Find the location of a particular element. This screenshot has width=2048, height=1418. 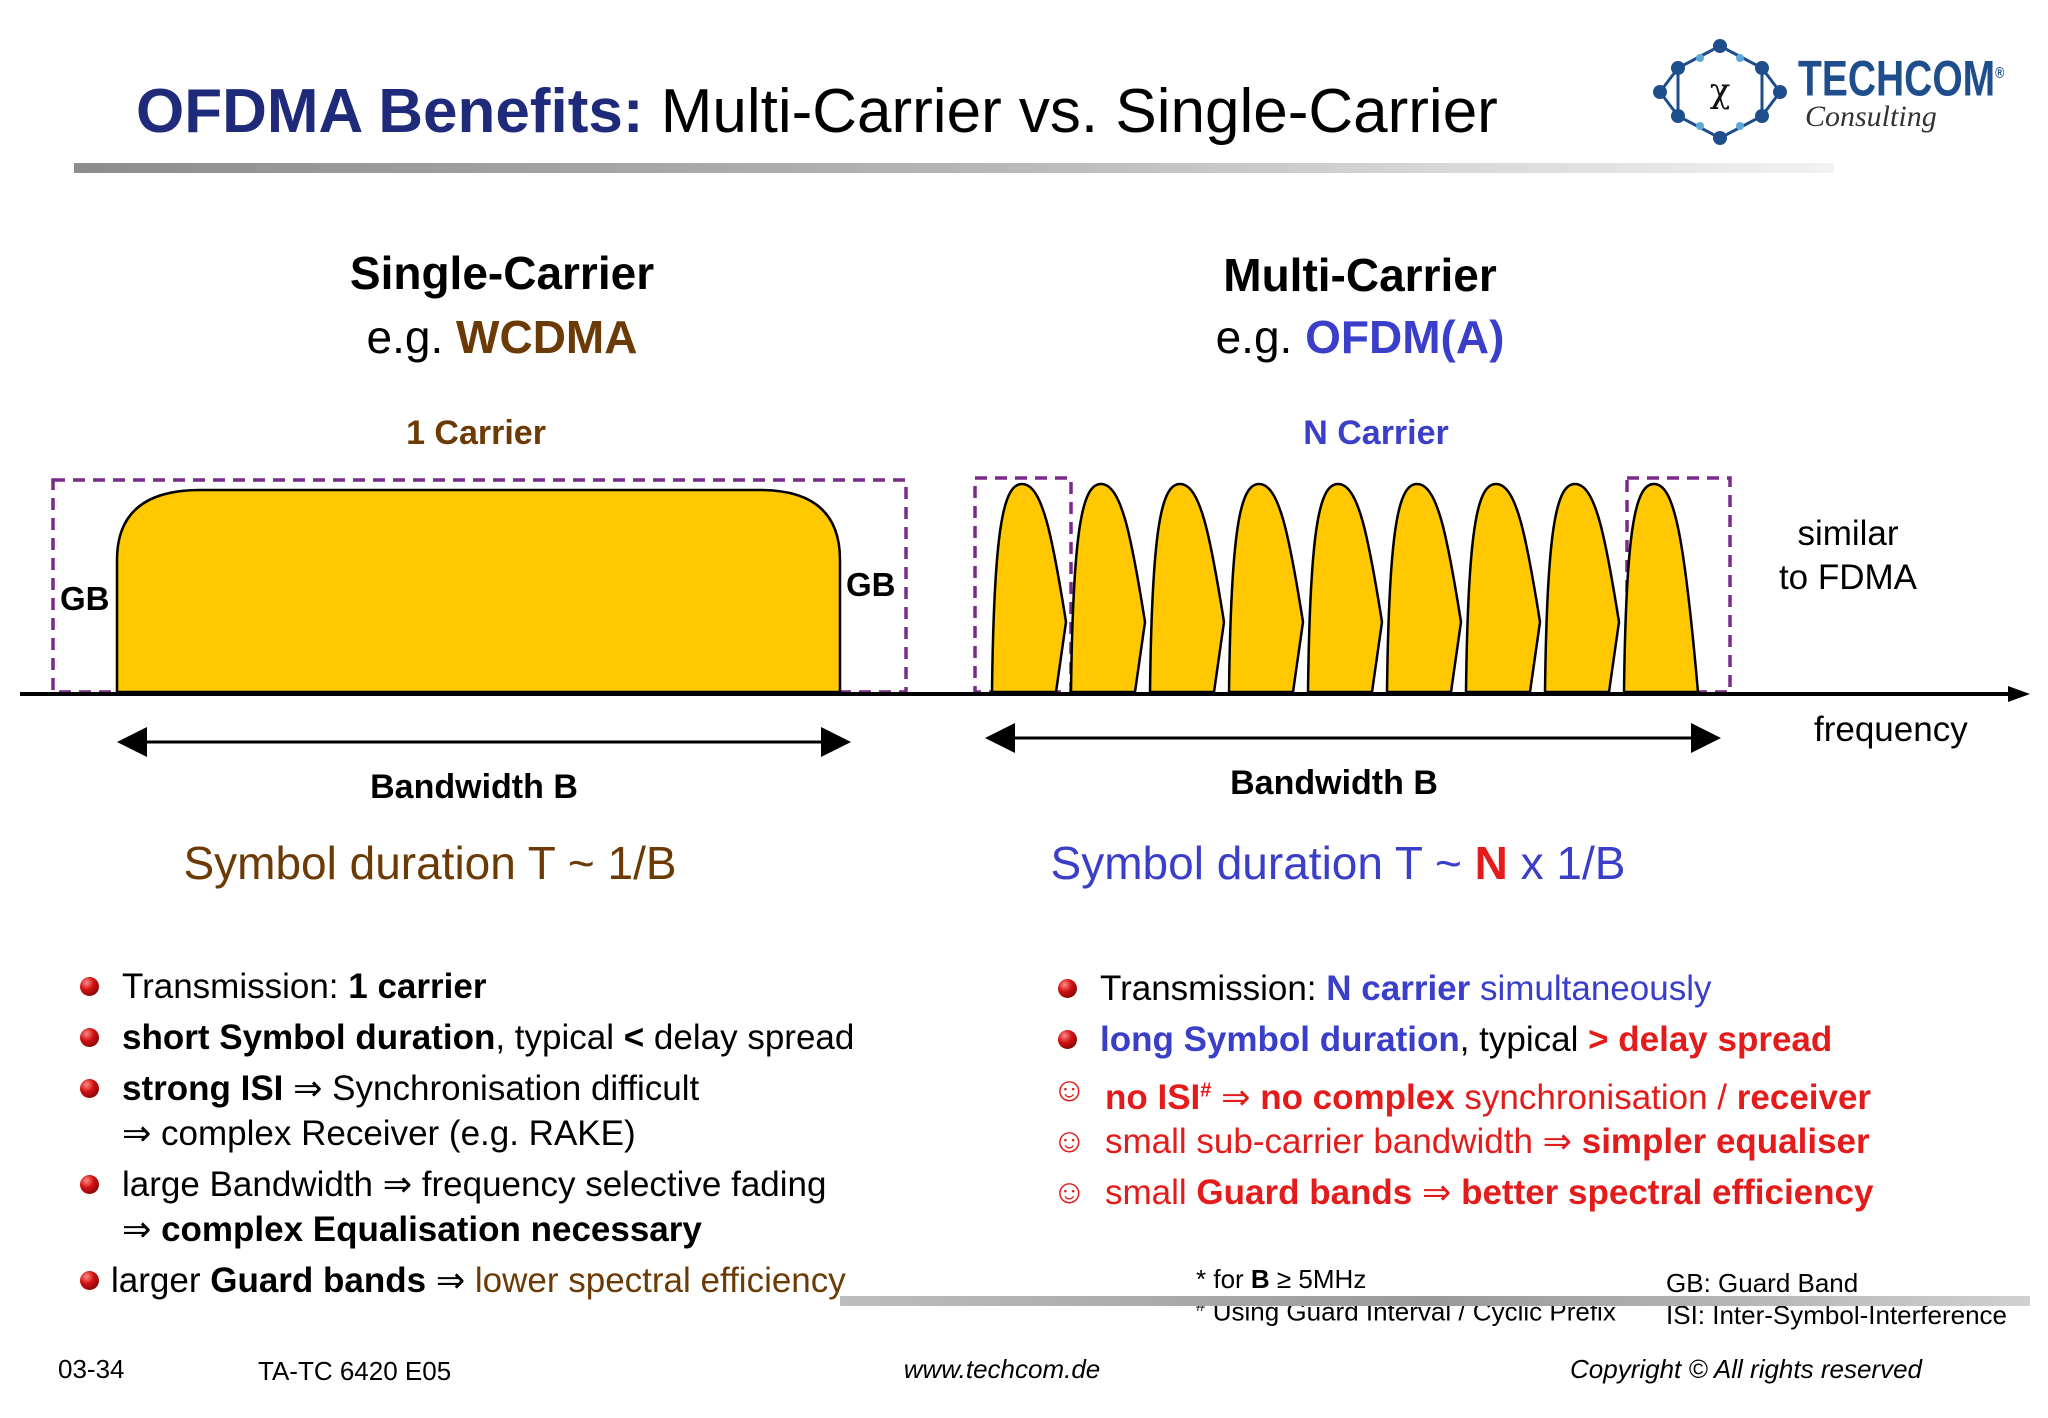

ofdma-label: OFDM(A) is located at coordinates (1405, 337).